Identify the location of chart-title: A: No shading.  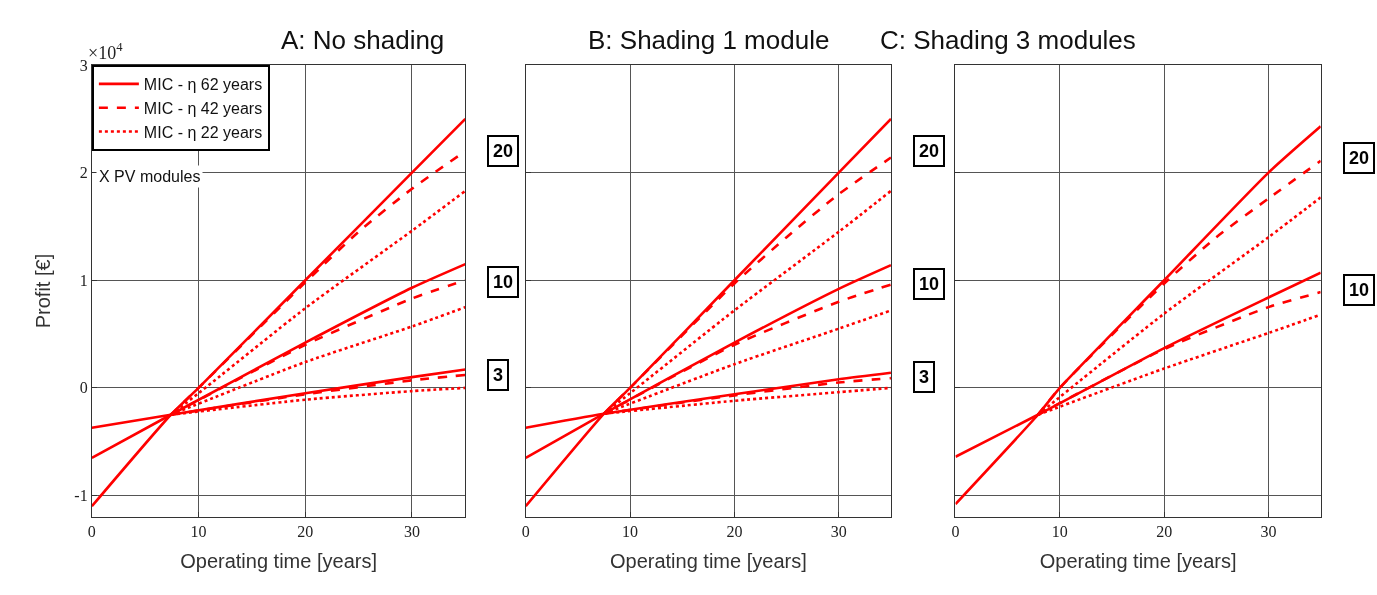
(363, 40).